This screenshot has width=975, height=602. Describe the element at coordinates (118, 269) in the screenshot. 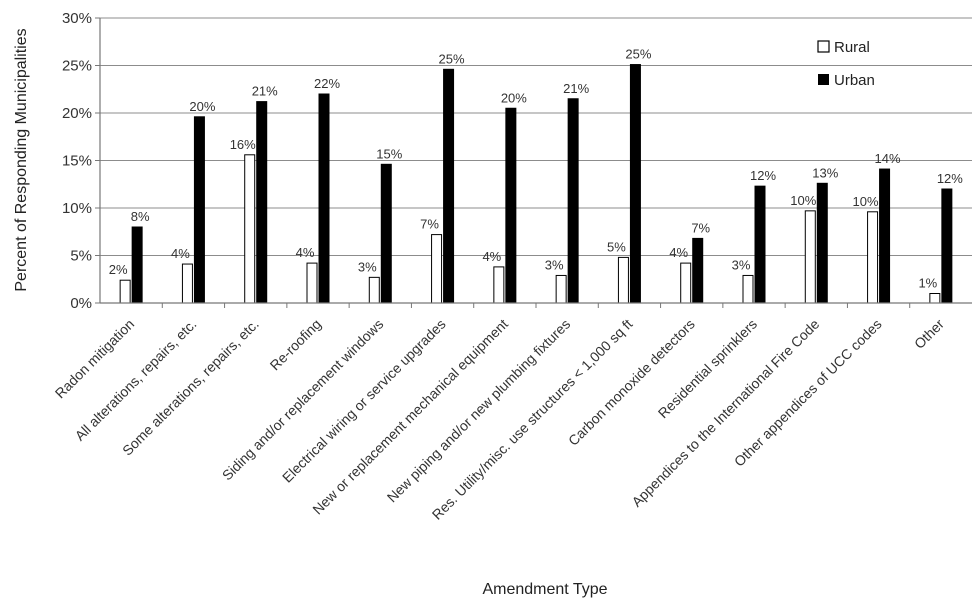

I see `data-label-rural: 2%` at that location.